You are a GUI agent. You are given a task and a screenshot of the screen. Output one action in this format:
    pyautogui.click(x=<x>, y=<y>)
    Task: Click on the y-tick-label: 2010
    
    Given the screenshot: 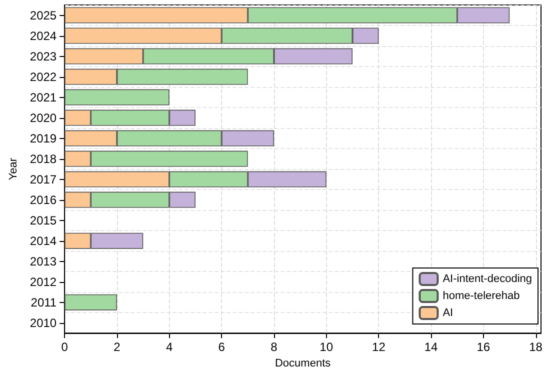 What is the action you would take?
    pyautogui.click(x=43, y=323)
    